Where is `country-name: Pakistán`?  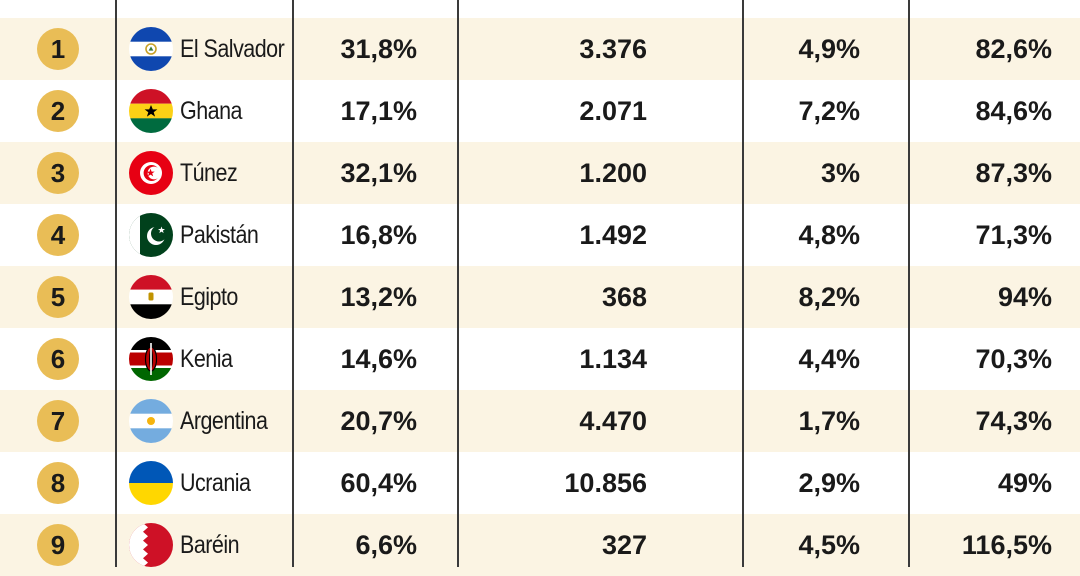 country-name: Pakistán is located at coordinates (219, 235).